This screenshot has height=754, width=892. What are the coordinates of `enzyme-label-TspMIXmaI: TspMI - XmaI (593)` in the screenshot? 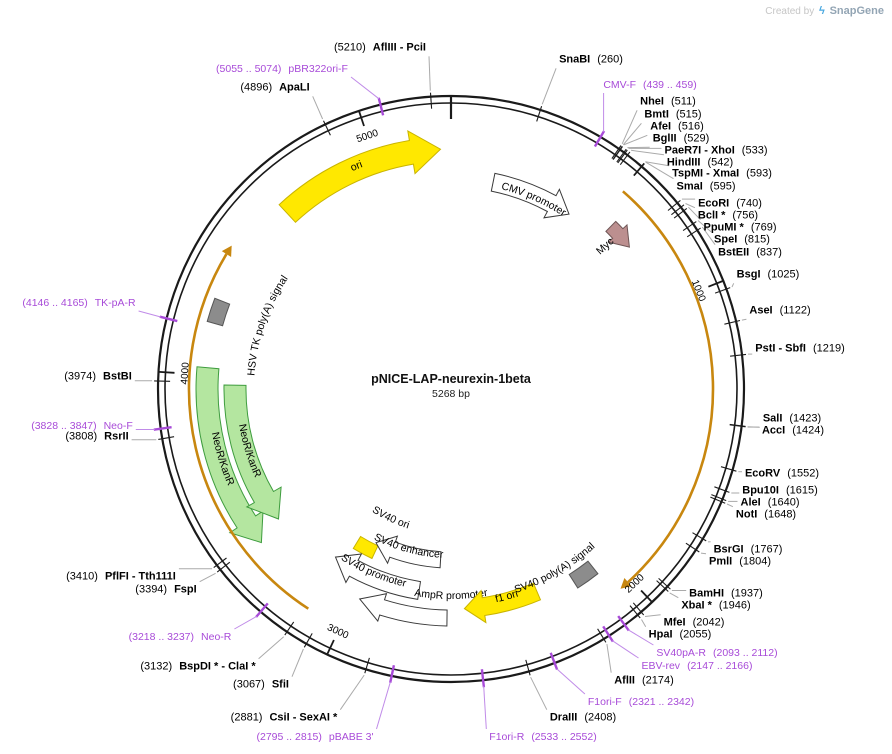 It's located at (722, 174).